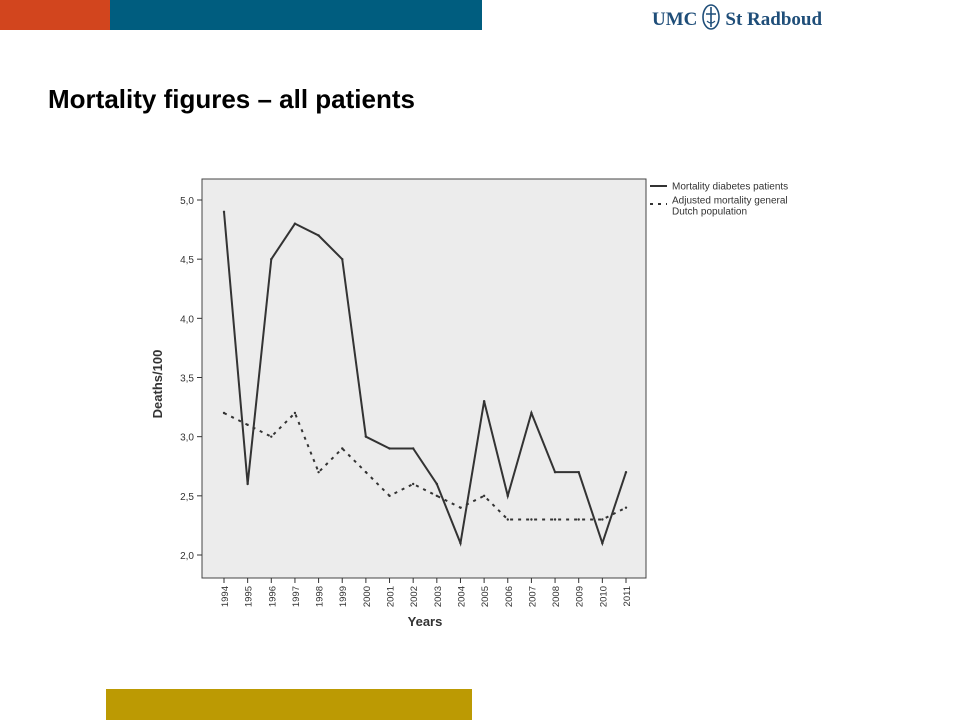 The width and height of the screenshot is (960, 720). I want to click on legend-label-population: Adjusted mortality general, so click(730, 201).